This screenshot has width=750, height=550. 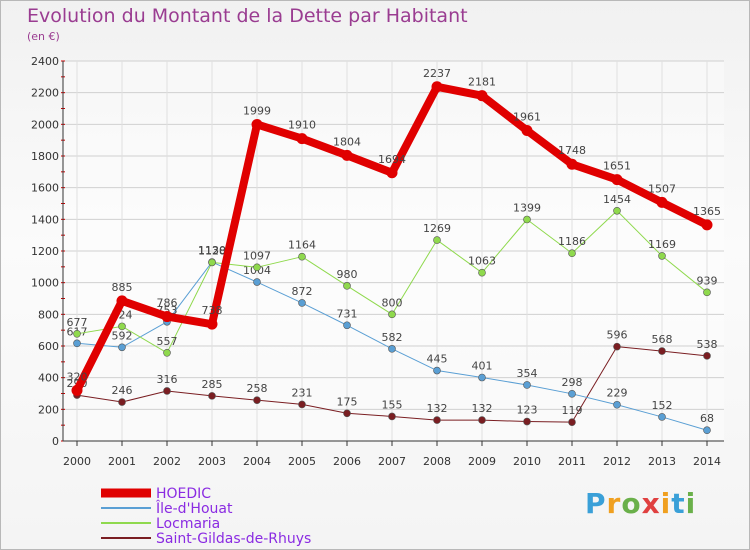 What do you see at coordinates (707, 461) in the screenshot?
I see `x-tick-label: 2014` at bounding box center [707, 461].